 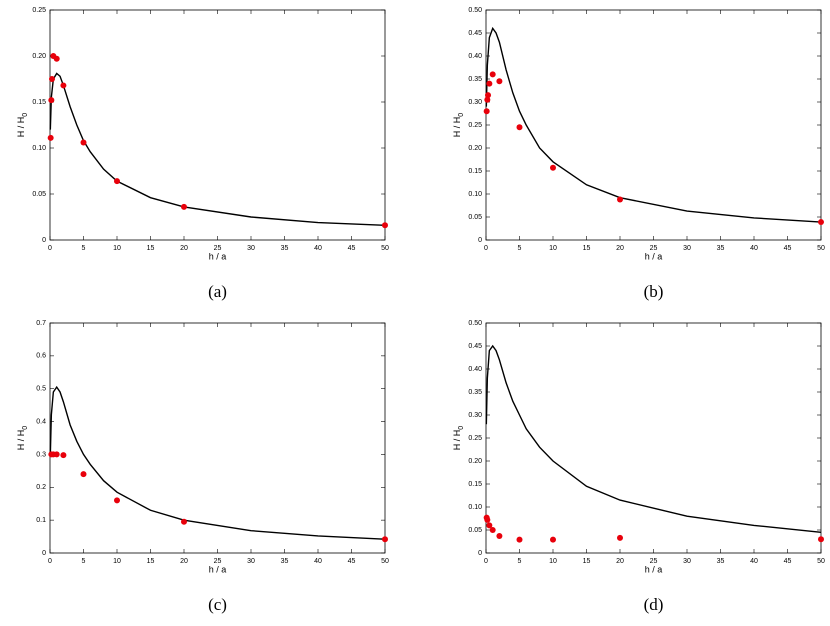 I want to click on y-tick-label: 0.3, so click(x=41, y=454).